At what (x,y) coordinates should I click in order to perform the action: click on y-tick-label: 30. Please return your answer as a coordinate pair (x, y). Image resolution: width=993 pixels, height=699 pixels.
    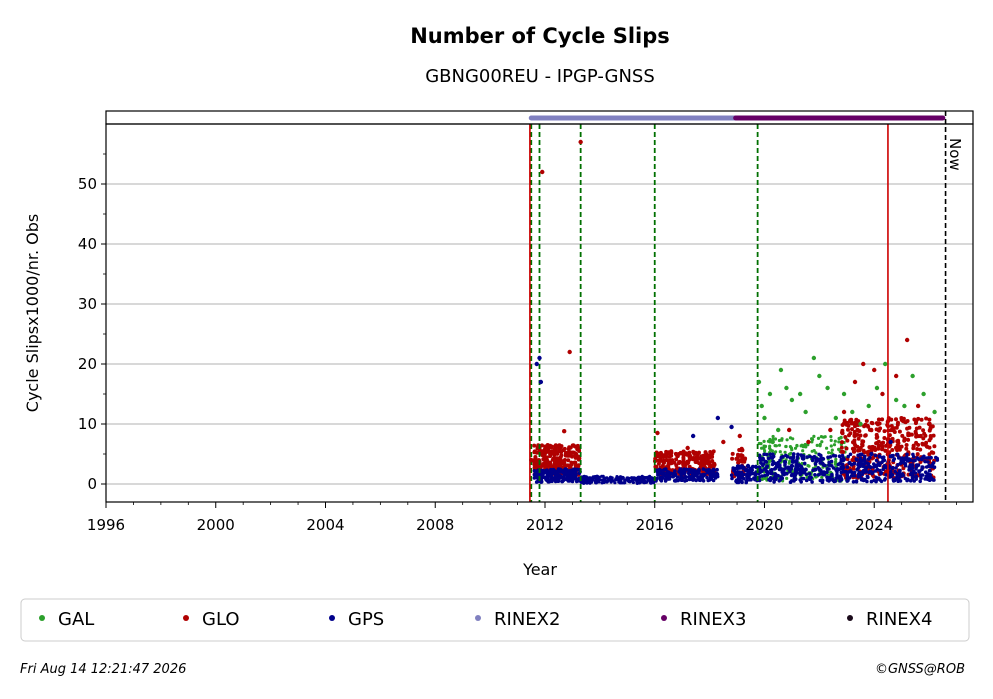
    Looking at the image, I should click on (87, 304).